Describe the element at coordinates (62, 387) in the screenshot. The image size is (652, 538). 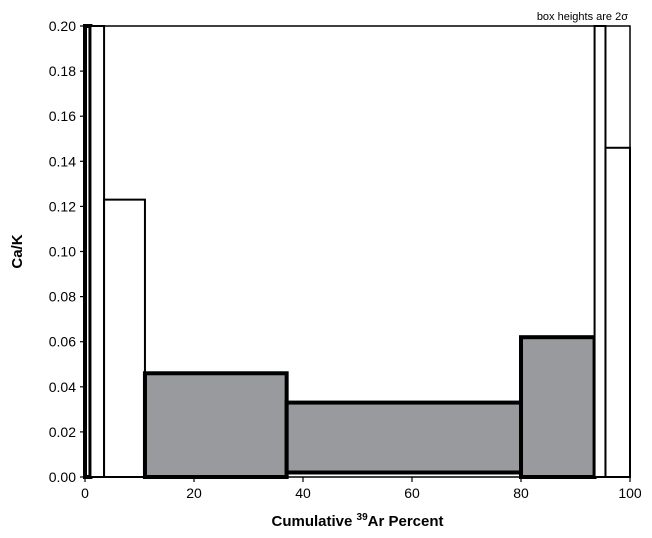
I see `y-tick-label-2: 0.04` at that location.